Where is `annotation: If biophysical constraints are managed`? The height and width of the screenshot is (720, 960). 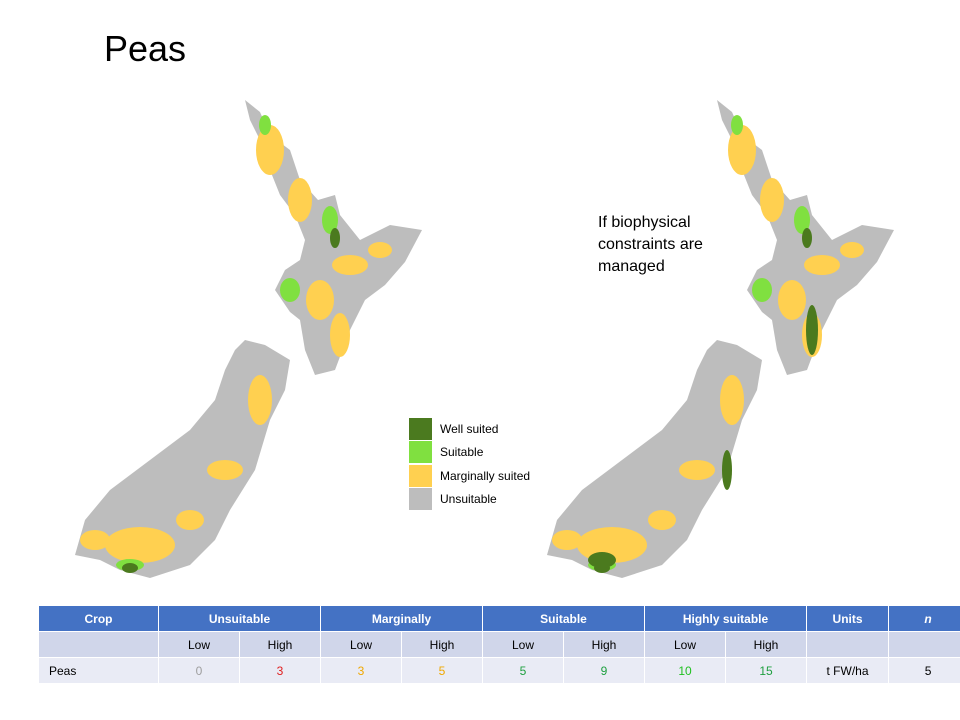
annotation: If biophysical constraints are managed is located at coordinates (650, 244).